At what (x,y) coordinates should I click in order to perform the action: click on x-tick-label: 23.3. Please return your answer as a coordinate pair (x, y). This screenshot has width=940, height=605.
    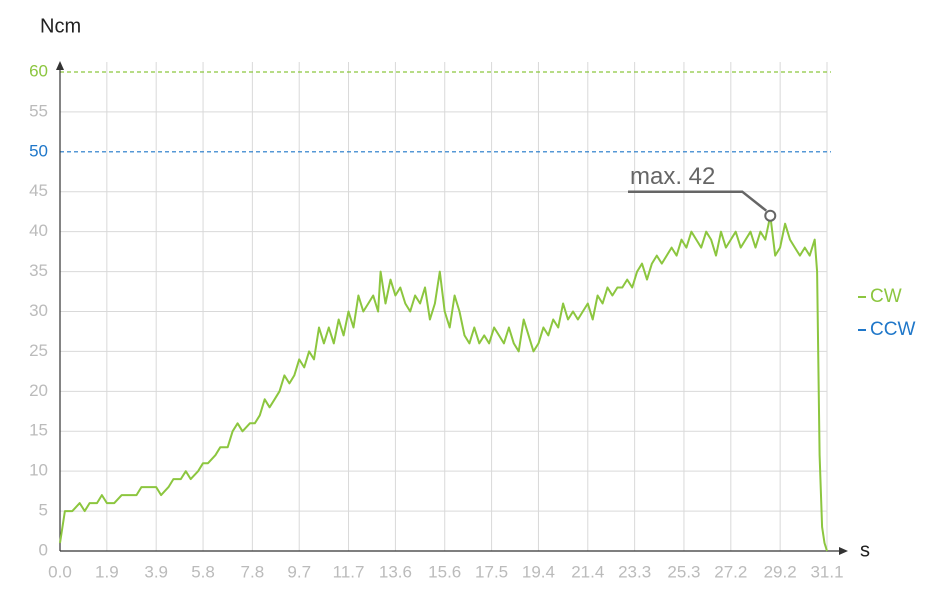
    Looking at the image, I should click on (634, 571).